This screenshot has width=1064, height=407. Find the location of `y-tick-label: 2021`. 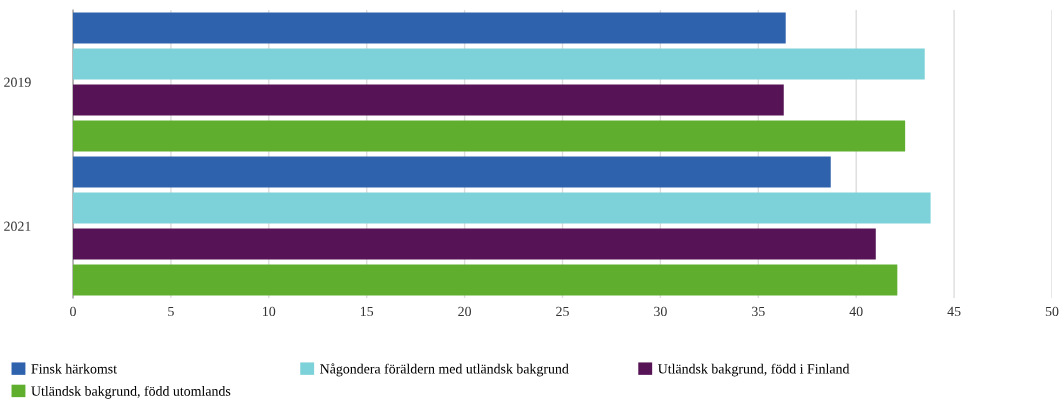

y-tick-label: 2021 is located at coordinates (17, 226).